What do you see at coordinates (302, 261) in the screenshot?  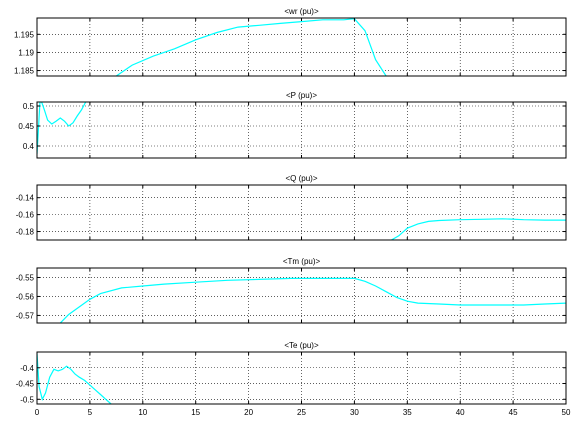 I see `subplot-title: <Tm (pu)>` at bounding box center [302, 261].